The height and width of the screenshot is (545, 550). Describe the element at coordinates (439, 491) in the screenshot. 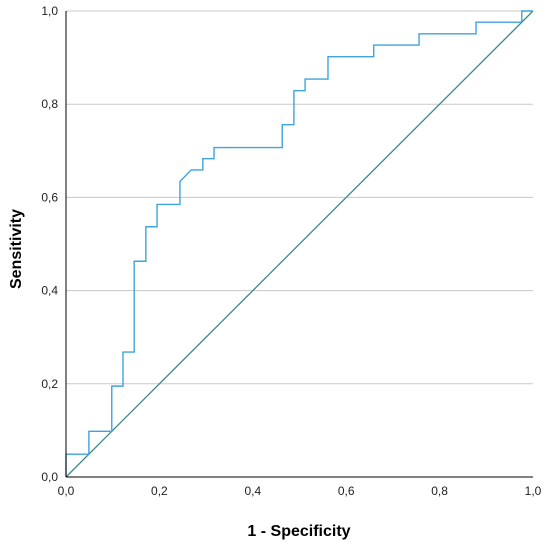

I see `x-tick-label: 0,8` at that location.